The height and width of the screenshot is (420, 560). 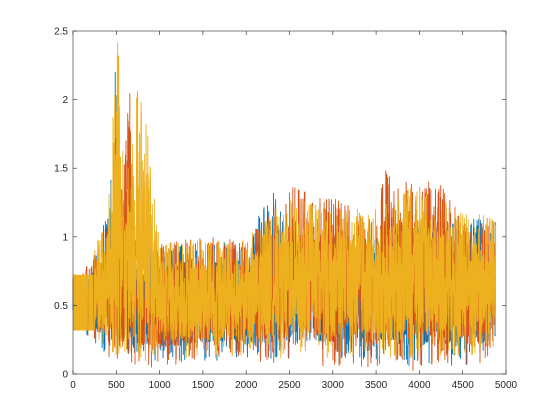 What do you see at coordinates (376, 385) in the screenshot?
I see `x-tick-label: 3500` at bounding box center [376, 385].